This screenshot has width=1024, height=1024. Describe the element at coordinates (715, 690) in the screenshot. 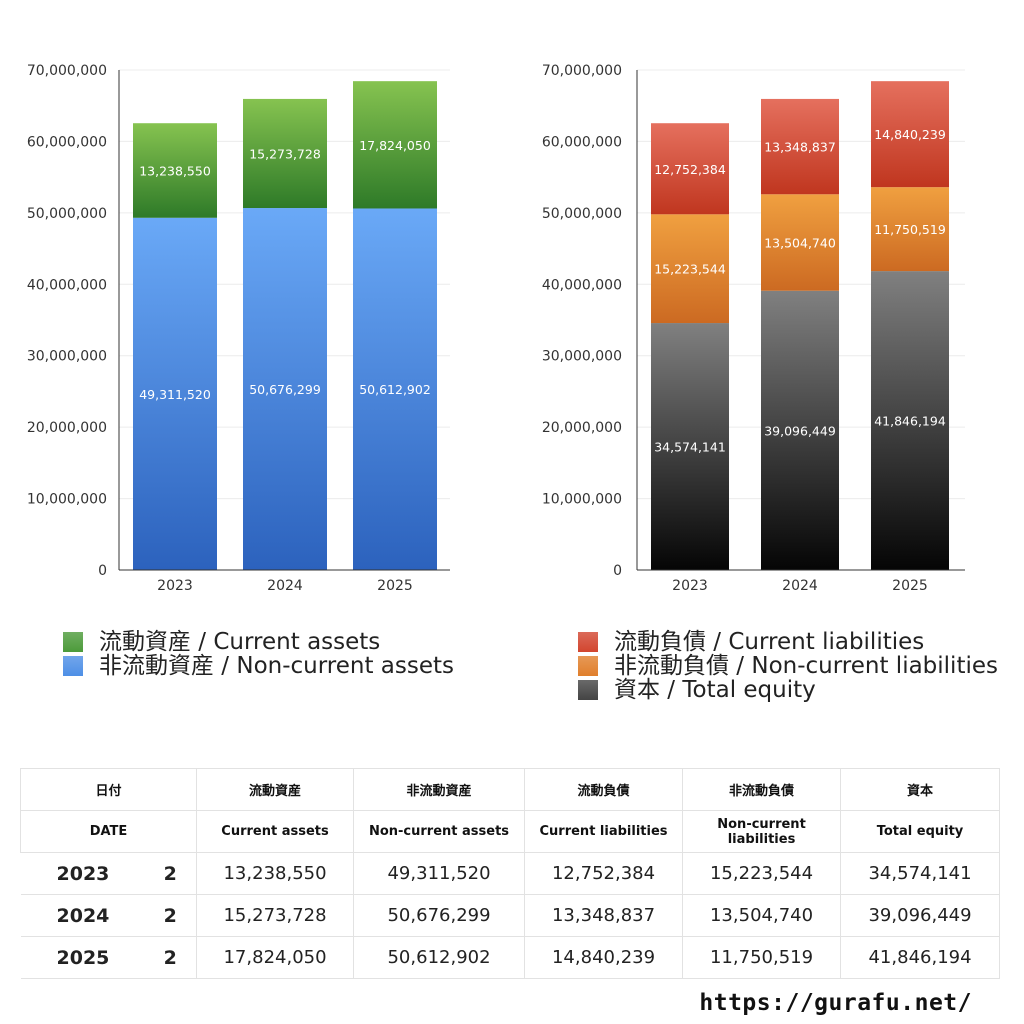

I see `legend-label: 資本 / Total equity` at that location.